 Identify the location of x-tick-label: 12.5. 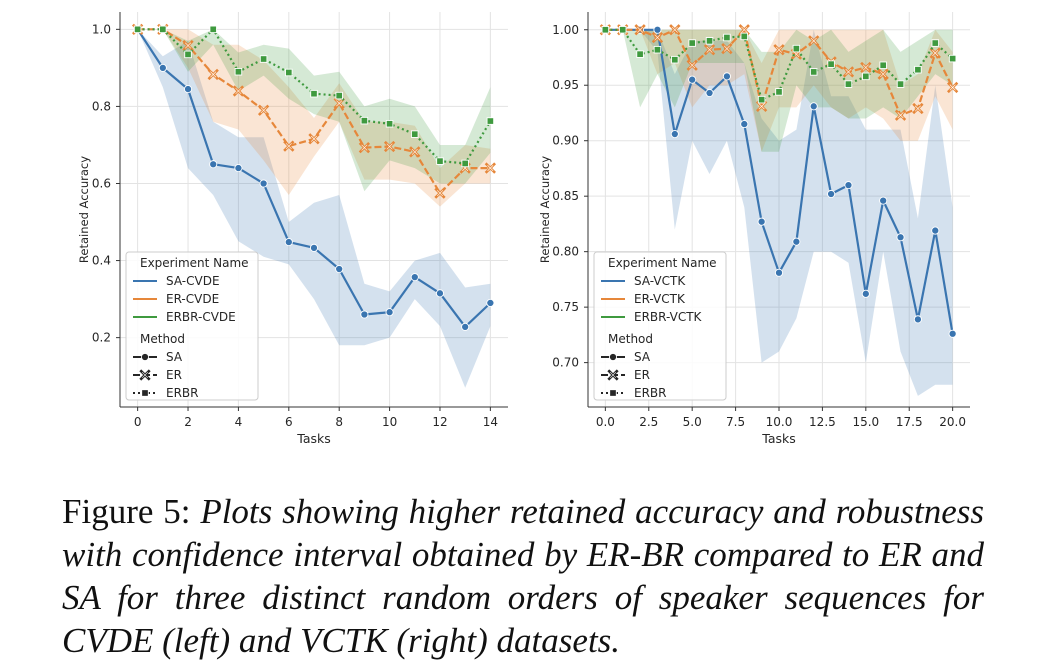
(822, 422).